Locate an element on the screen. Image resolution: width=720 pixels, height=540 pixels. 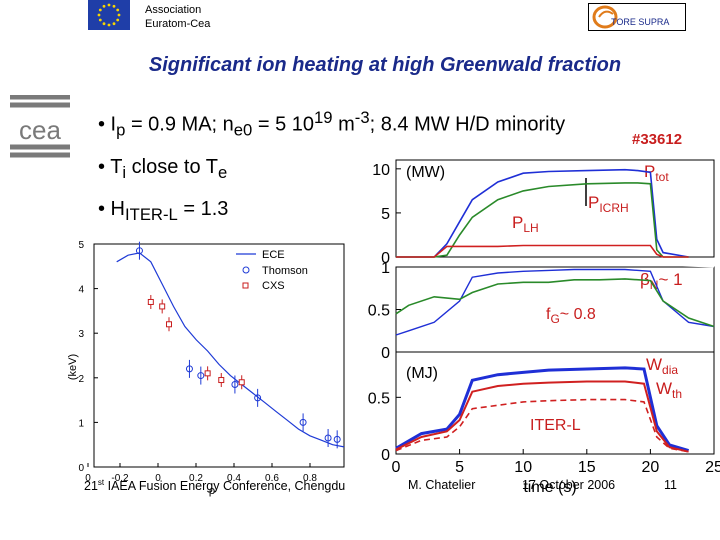
profile-ytick-label: 1 is located at coordinates (81, 423).